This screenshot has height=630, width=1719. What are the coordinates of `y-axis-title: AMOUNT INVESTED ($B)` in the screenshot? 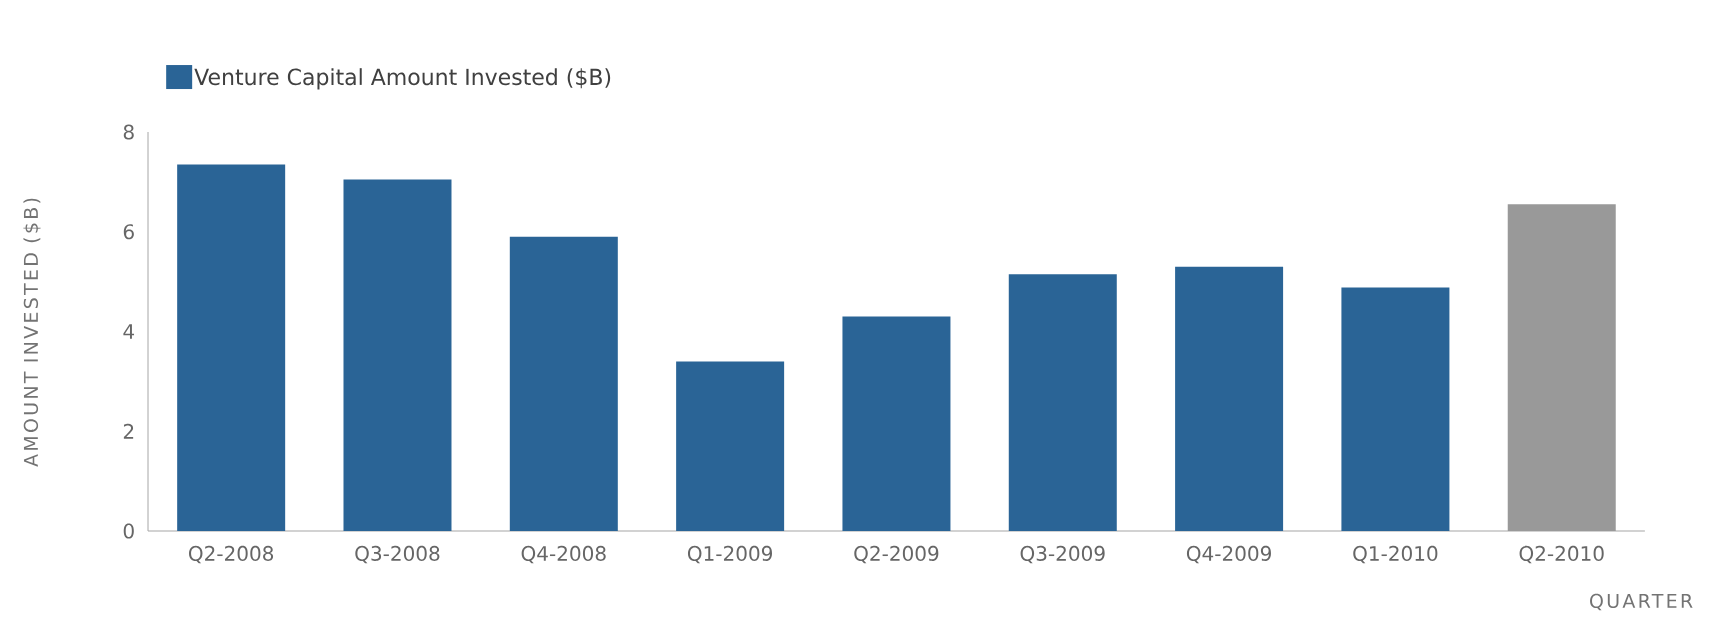 It's located at (32, 332).